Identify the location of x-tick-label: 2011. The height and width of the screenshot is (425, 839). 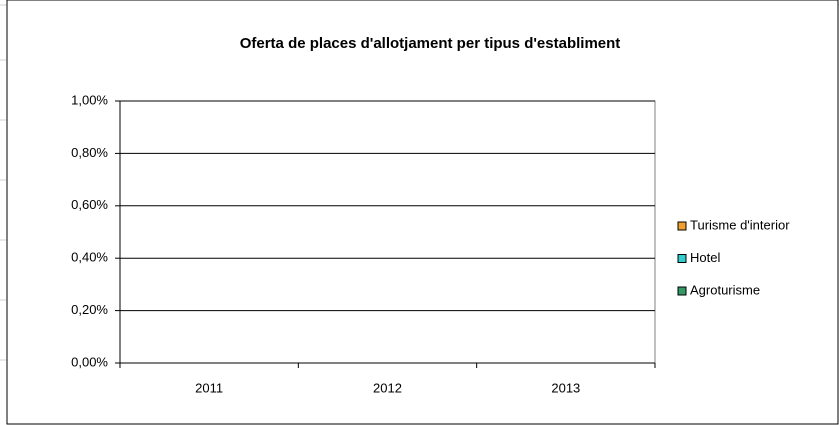
(209, 387).